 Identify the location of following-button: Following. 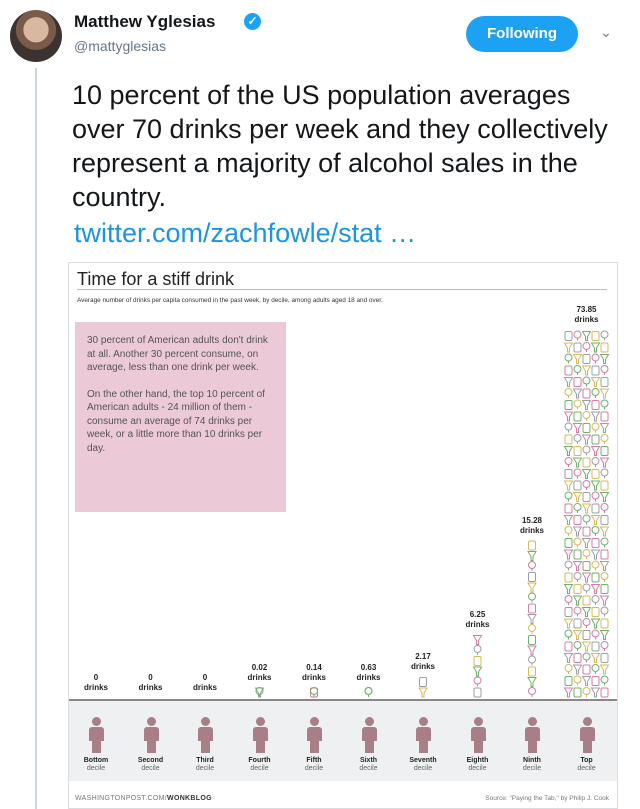
(522, 34).